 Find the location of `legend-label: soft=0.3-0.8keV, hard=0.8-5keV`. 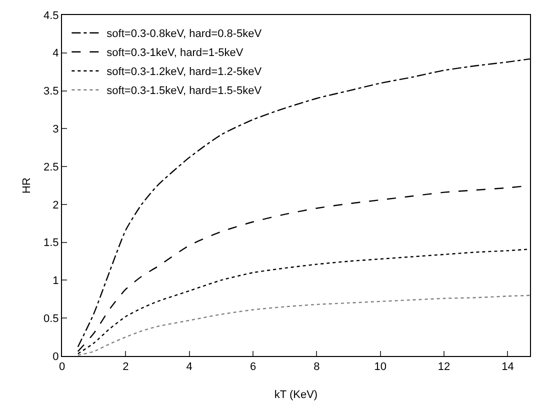

legend-label: soft=0.3-0.8keV, hard=0.8-5keV is located at coordinates (184, 34).